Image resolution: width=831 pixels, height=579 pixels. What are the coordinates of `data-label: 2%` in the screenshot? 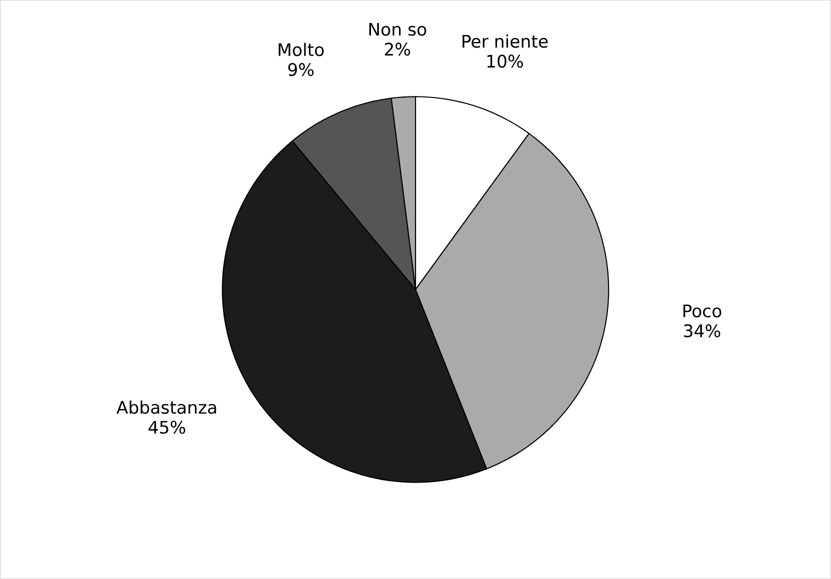 It's located at (397, 49).